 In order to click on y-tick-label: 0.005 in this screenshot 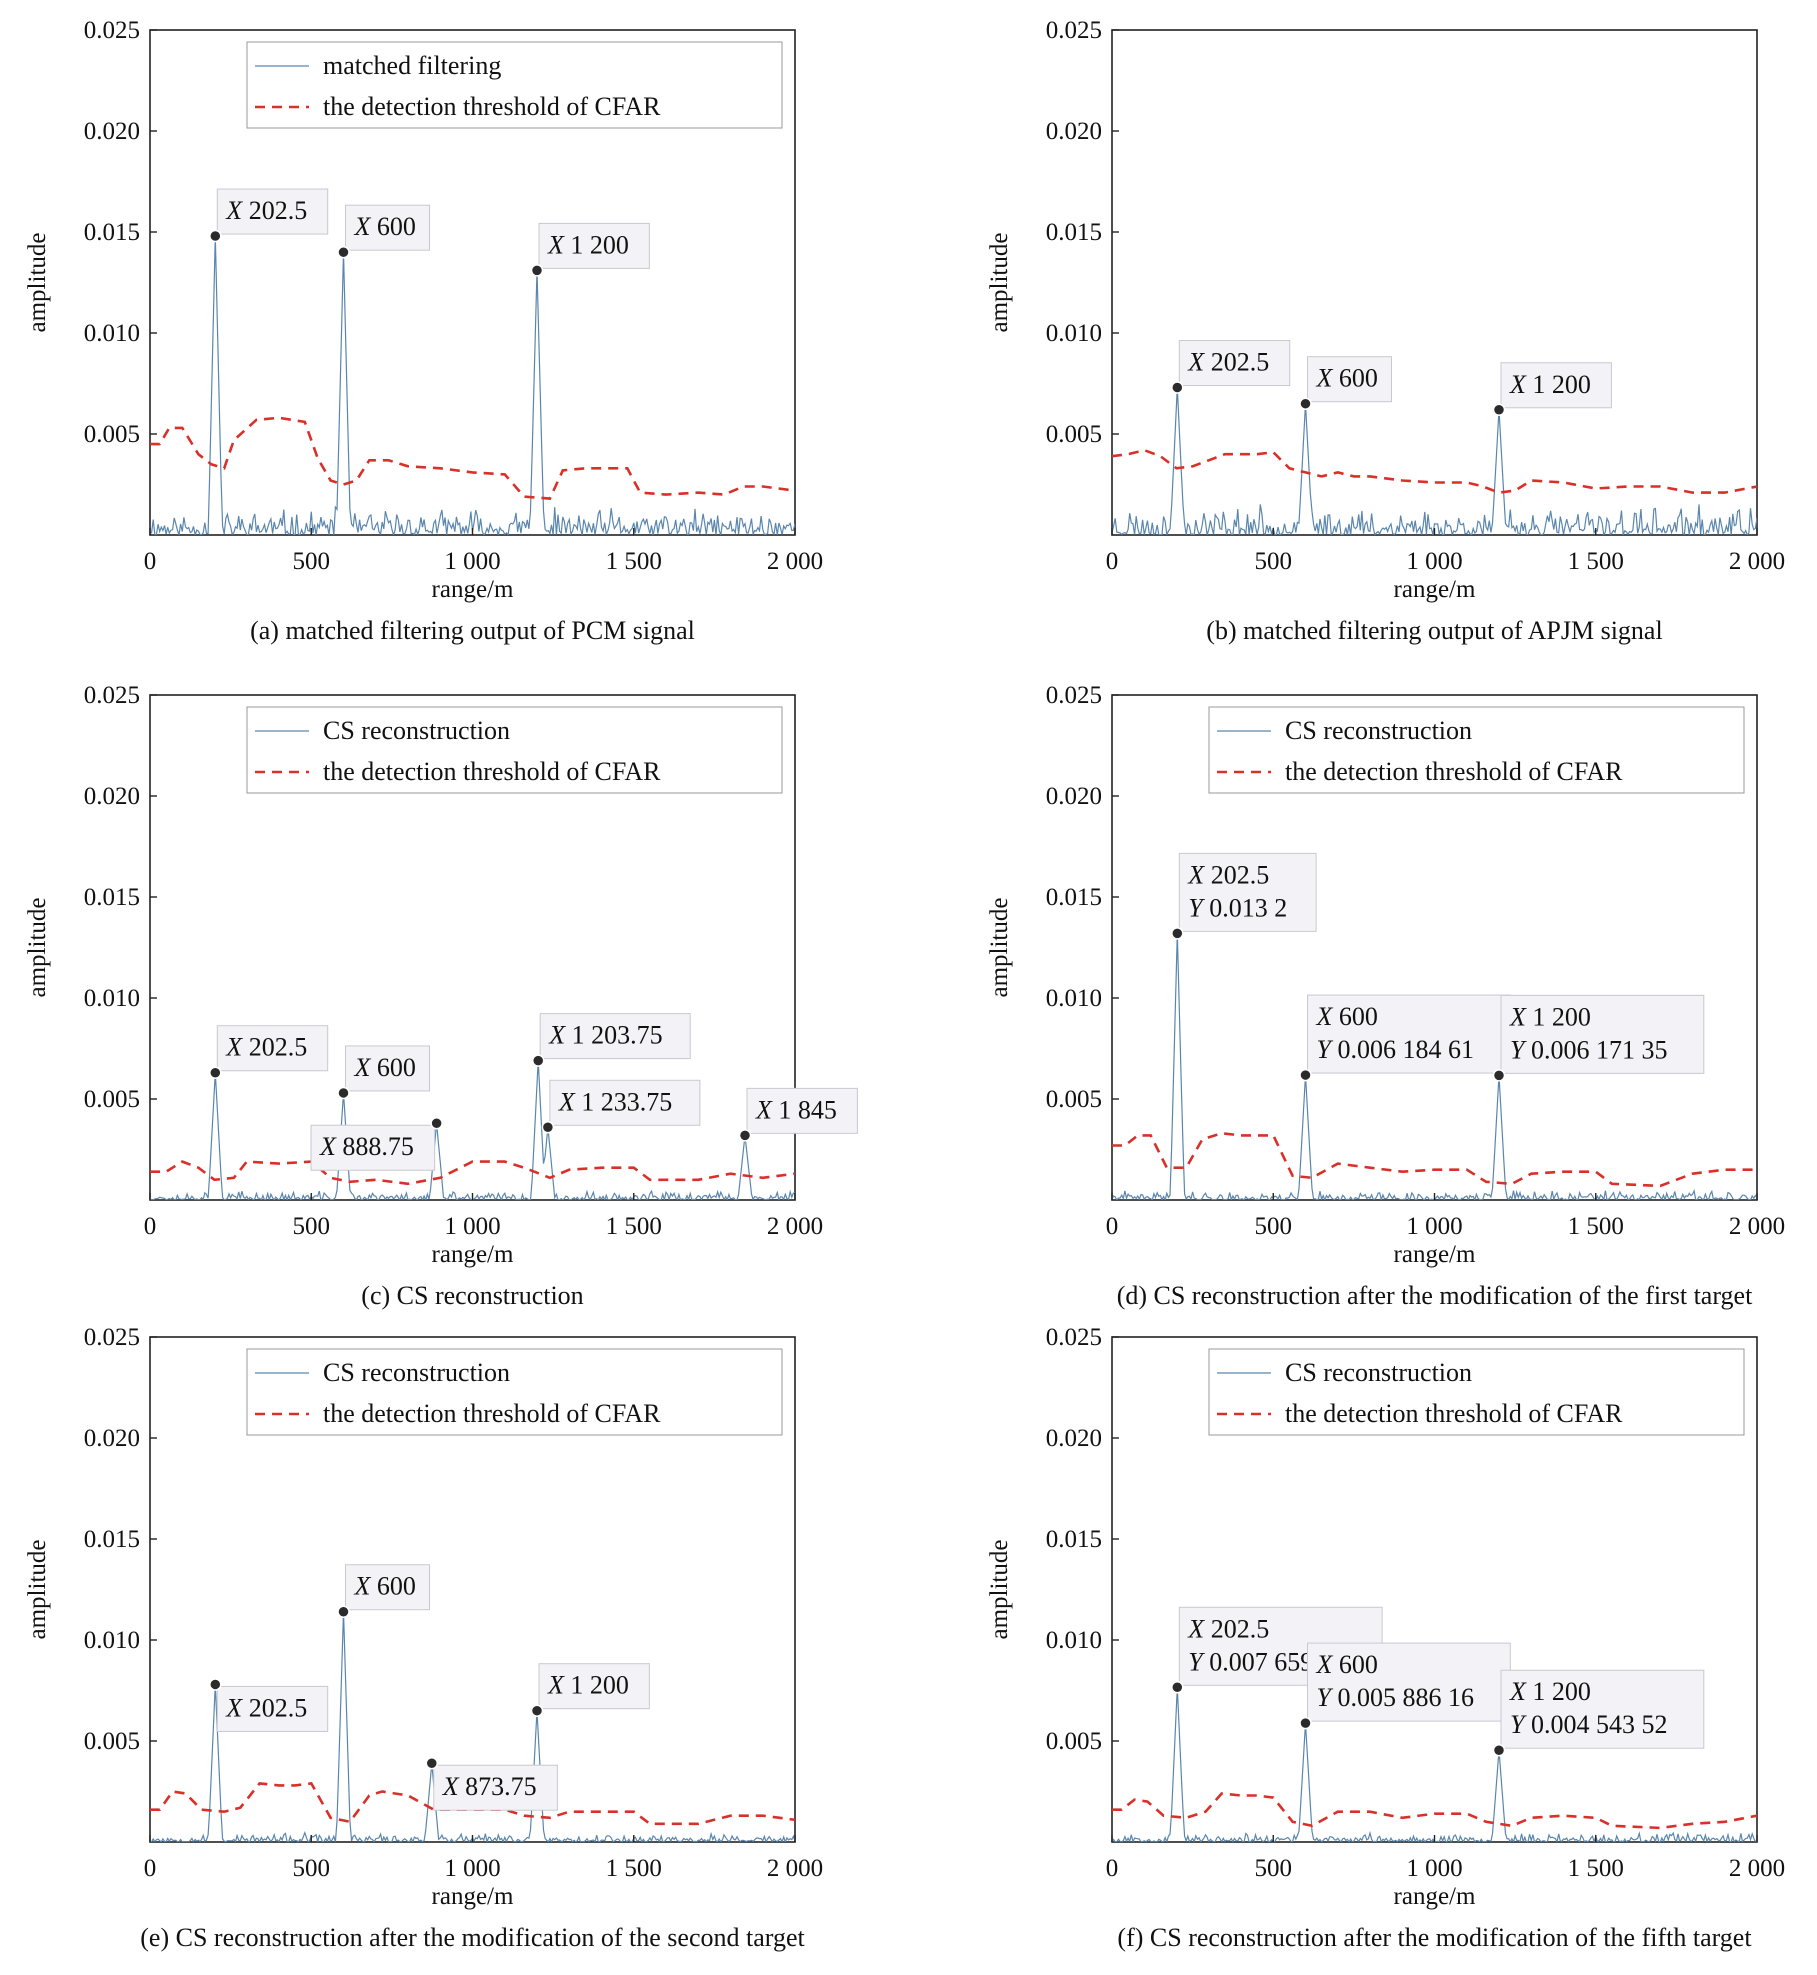, I will do `click(1074, 1099)`.